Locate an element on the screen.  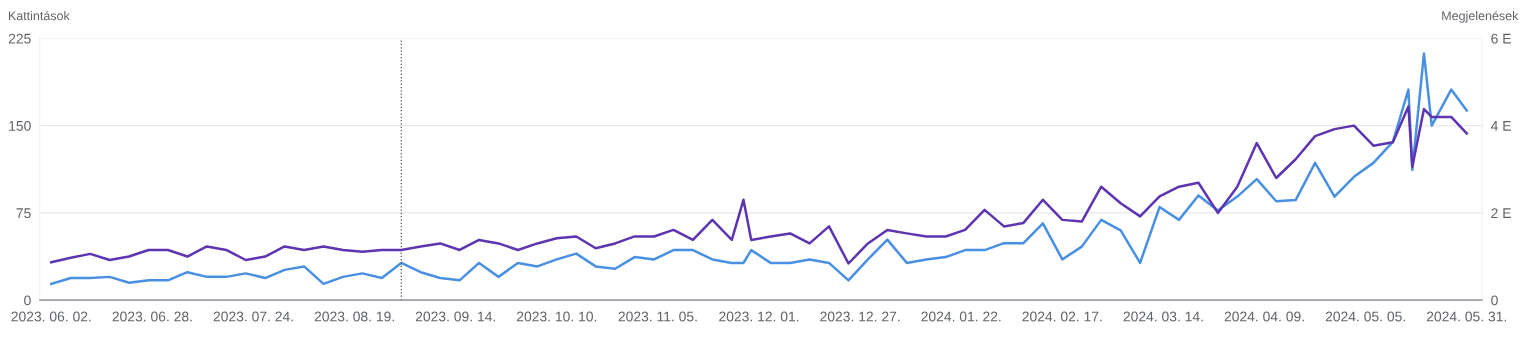
y2-tick-label: 4 E is located at coordinates (1500, 126).